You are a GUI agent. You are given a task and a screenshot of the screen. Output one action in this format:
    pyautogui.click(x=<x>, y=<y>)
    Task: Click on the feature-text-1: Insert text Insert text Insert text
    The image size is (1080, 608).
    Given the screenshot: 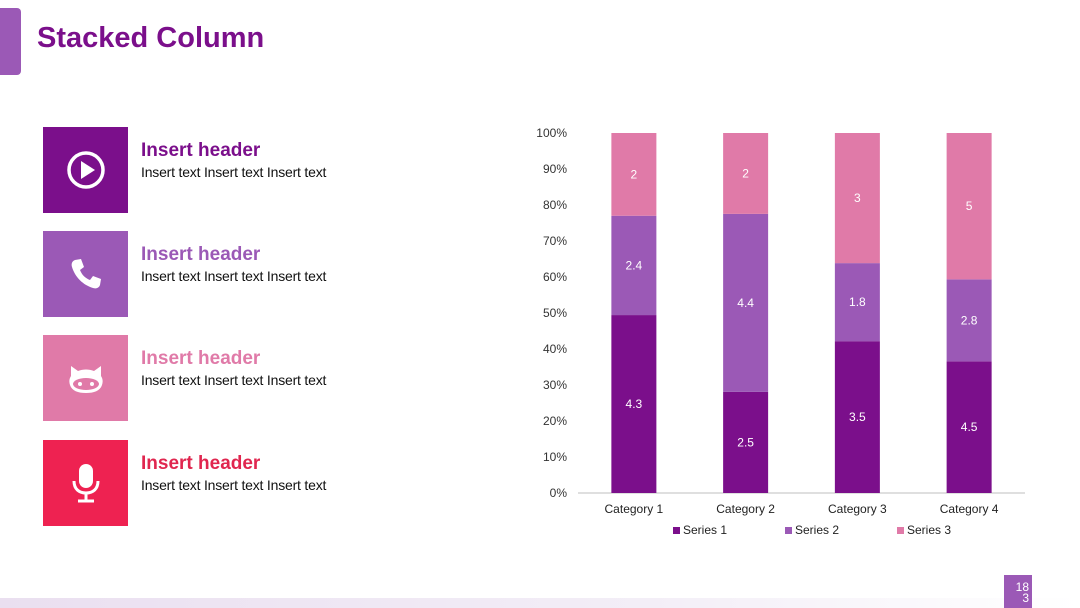 What is the action you would take?
    pyautogui.click(x=234, y=172)
    